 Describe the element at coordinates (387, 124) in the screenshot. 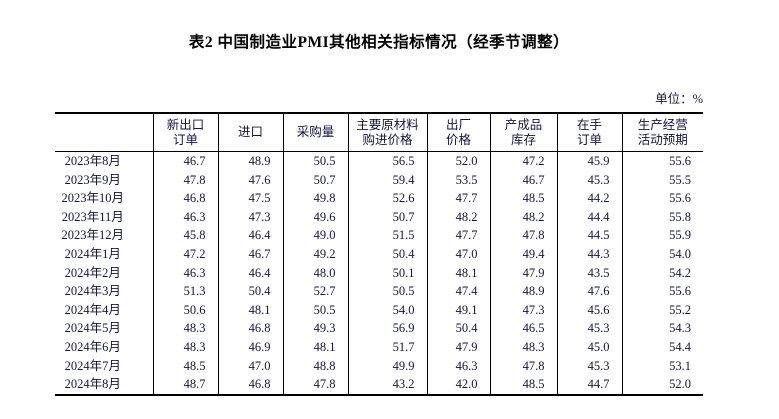

I see `column-header-line: 主要原材料` at that location.